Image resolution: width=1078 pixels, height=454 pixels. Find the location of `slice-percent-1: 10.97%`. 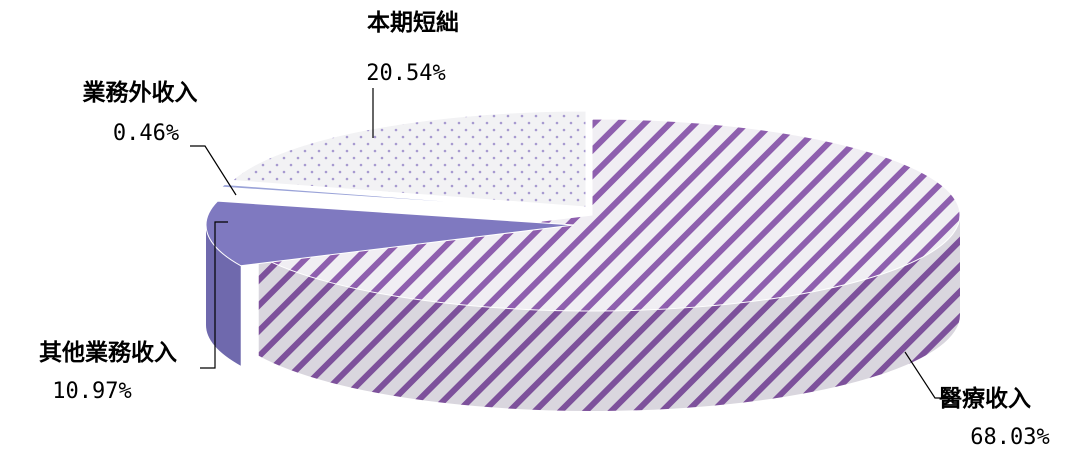

slice-percent-1: 10.97% is located at coordinates (91, 391).